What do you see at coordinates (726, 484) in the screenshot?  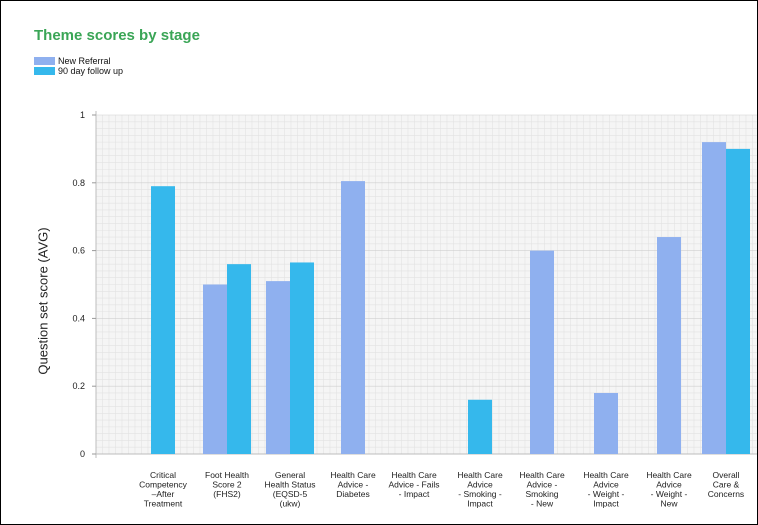 I see `x-category-label: Overall Care & Concerns` at bounding box center [726, 484].